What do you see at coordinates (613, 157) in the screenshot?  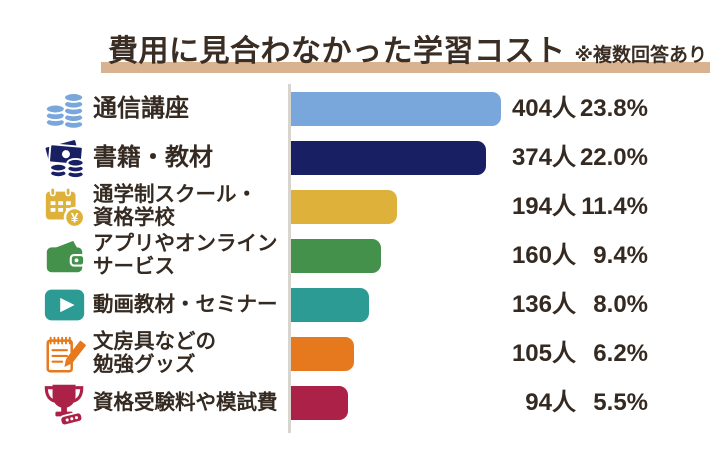 I see `percent-value: 22.0%` at bounding box center [613, 157].